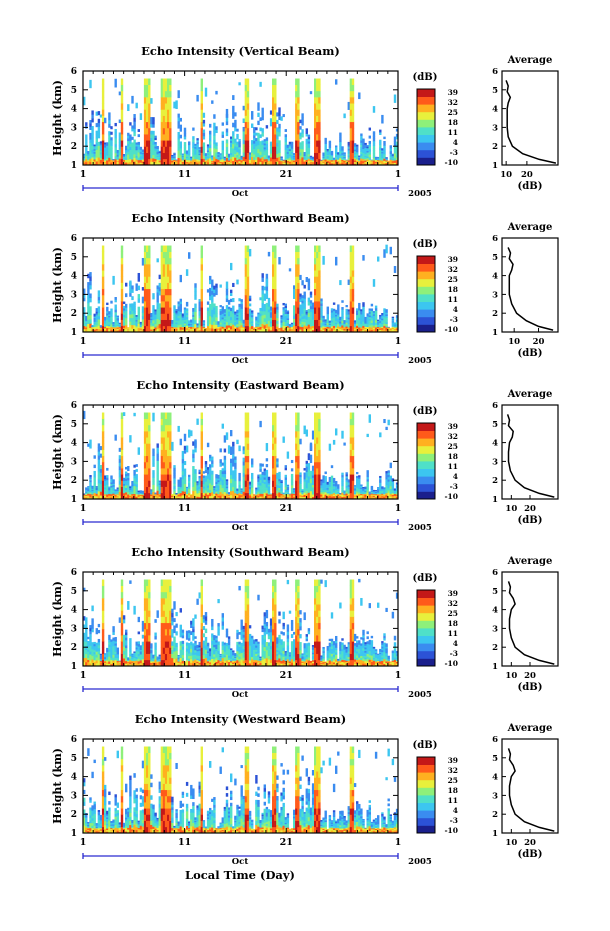  Describe the element at coordinates (426, 328) in the screenshot. I see `colorbar-swatch` at that location.